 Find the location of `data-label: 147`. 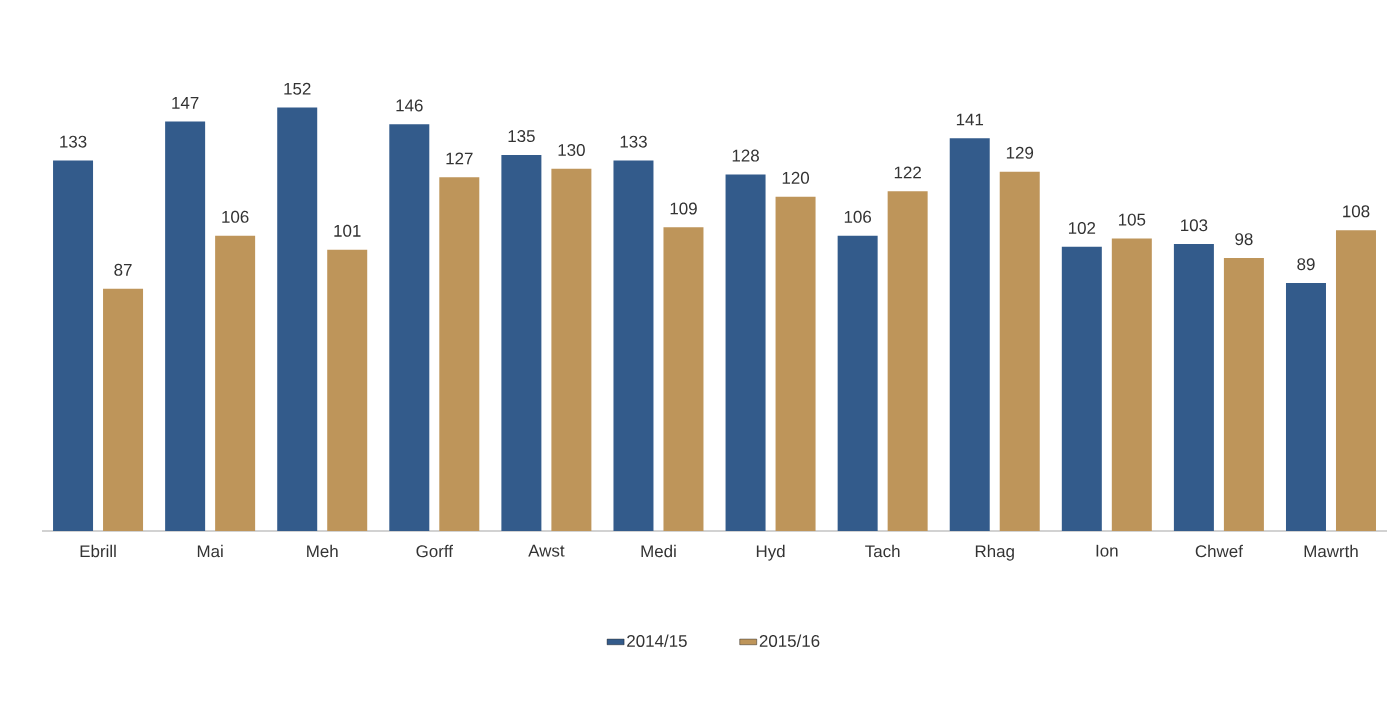

data-label: 147 is located at coordinates (185, 102).